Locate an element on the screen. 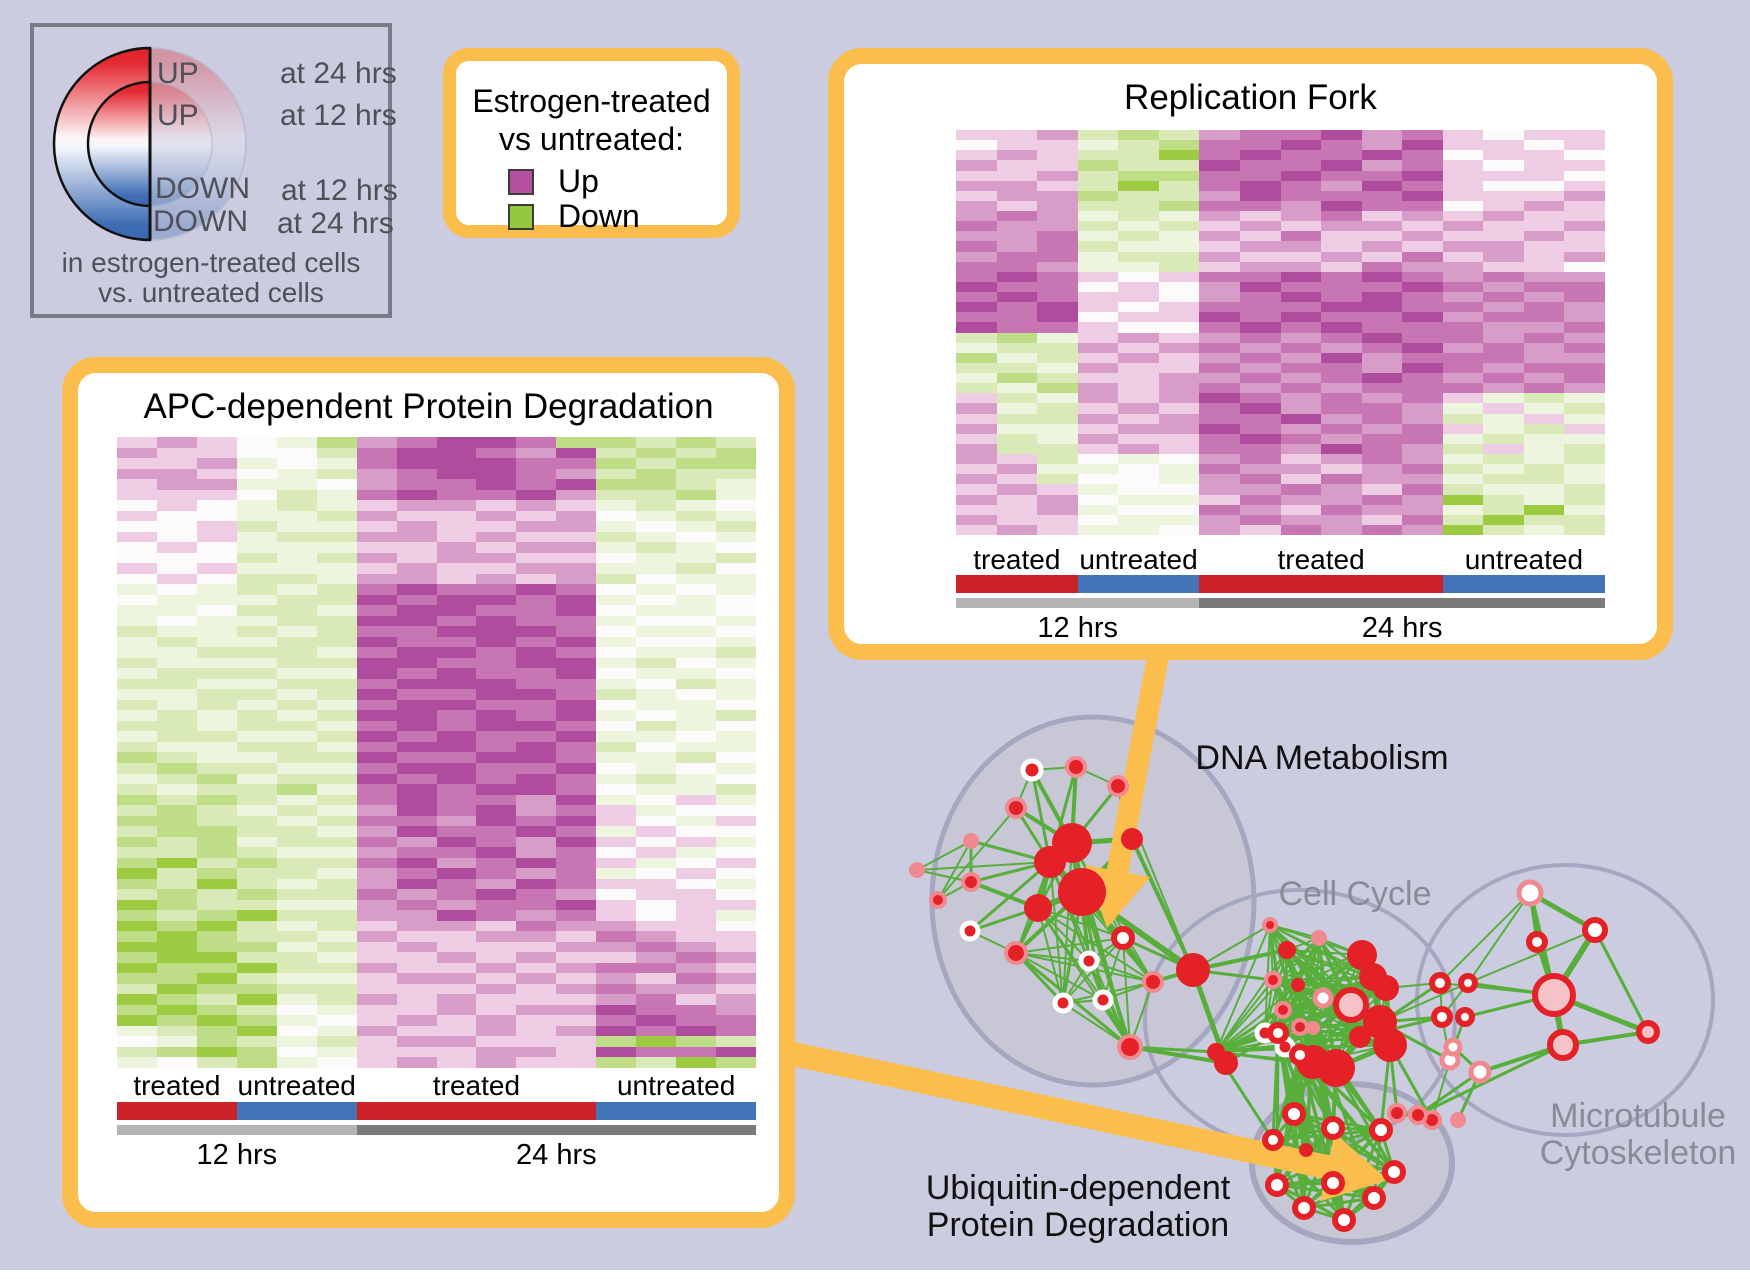 This screenshot has width=1750, height=1279. group-color-bar is located at coordinates (476, 1111).